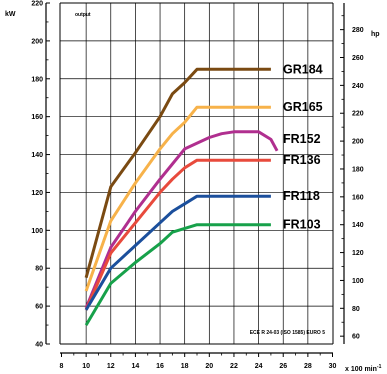  I want to click on left-tick-label-100: 100, so click(37, 231).